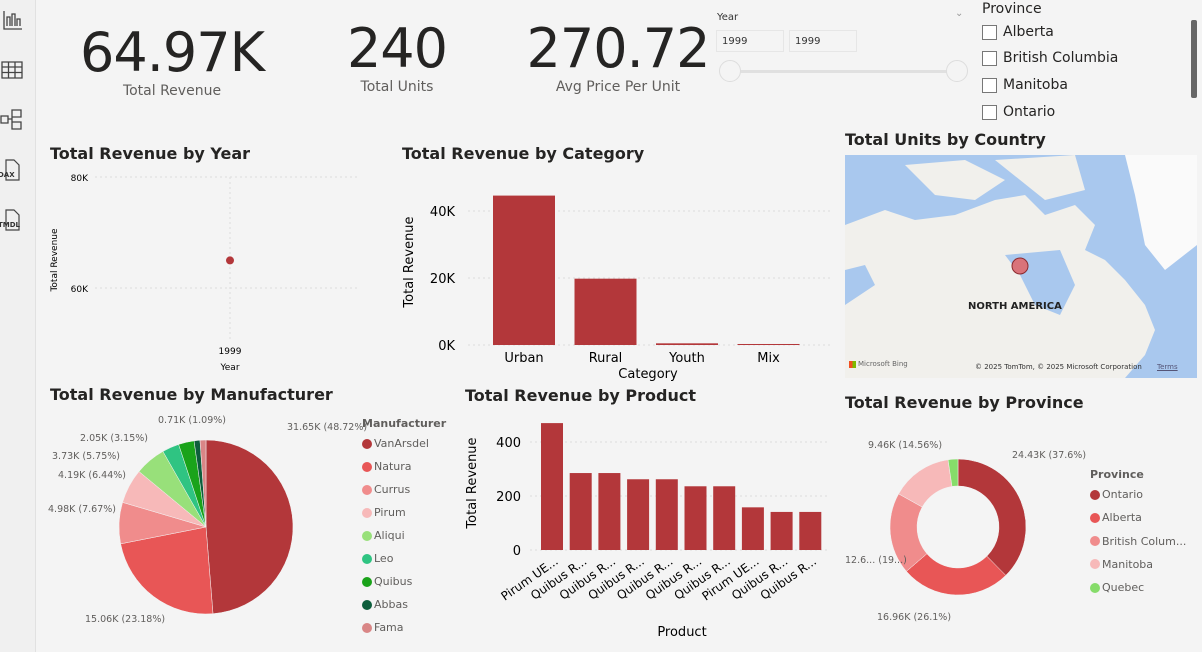 This screenshot has height=652, width=1202. What do you see at coordinates (1167, 367) in the screenshot?
I see `map-terms-link: Terms` at bounding box center [1167, 367].